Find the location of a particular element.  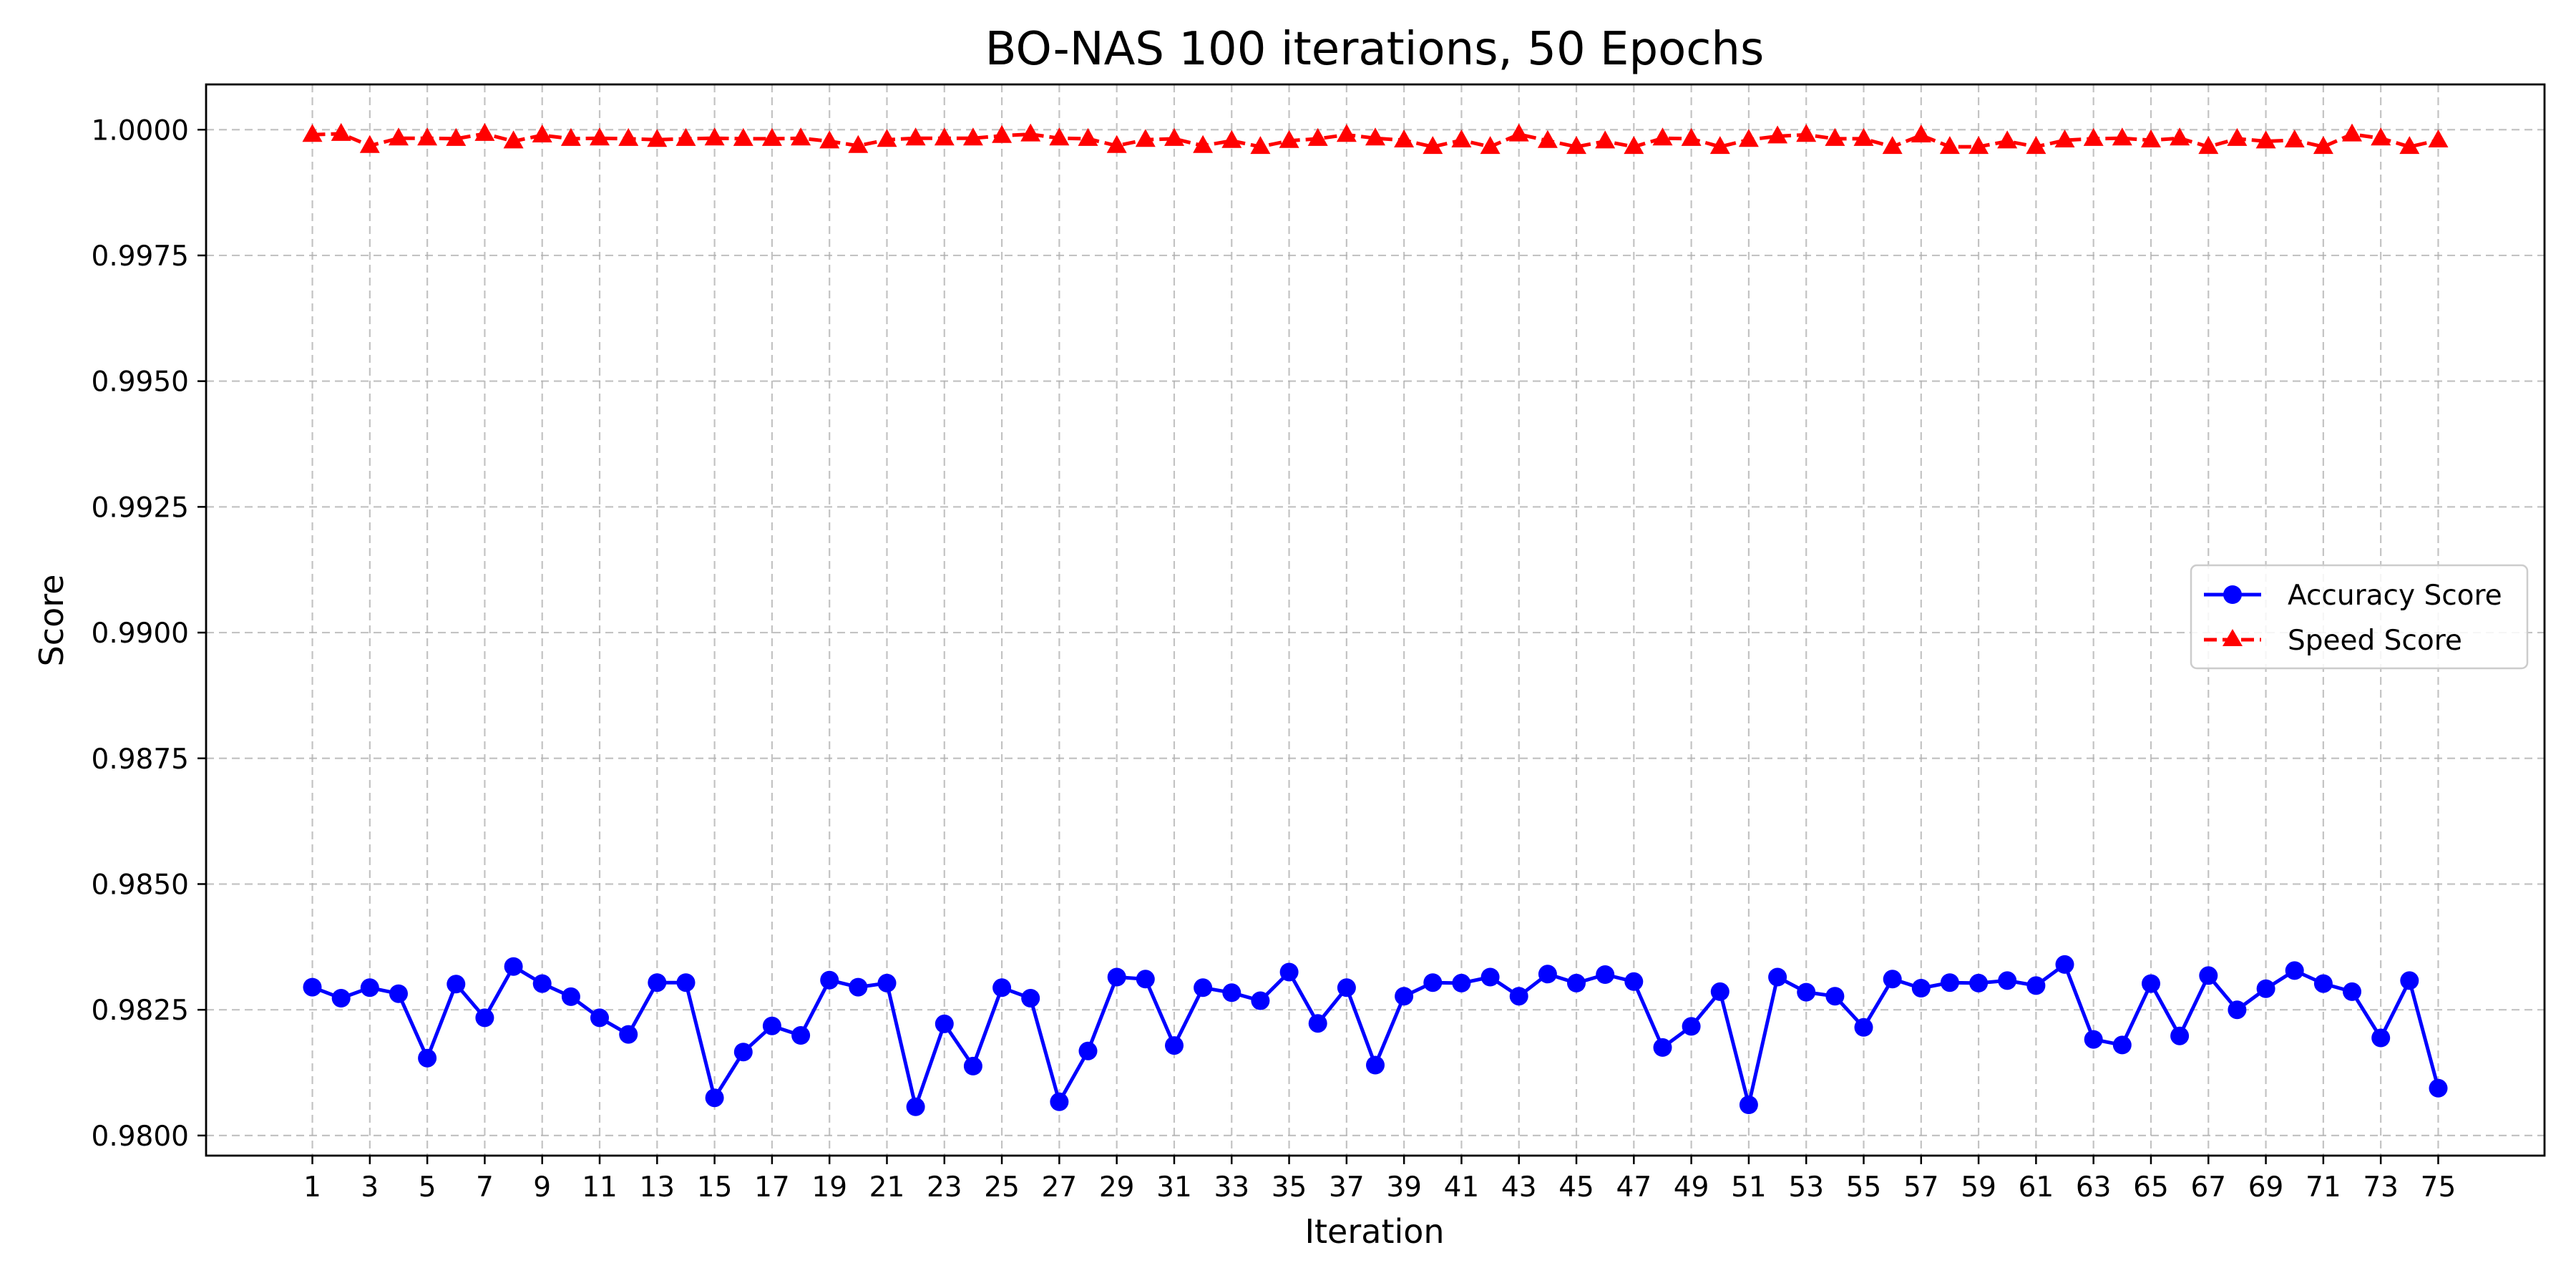

x-tick-label: 57 is located at coordinates (1921, 1187).